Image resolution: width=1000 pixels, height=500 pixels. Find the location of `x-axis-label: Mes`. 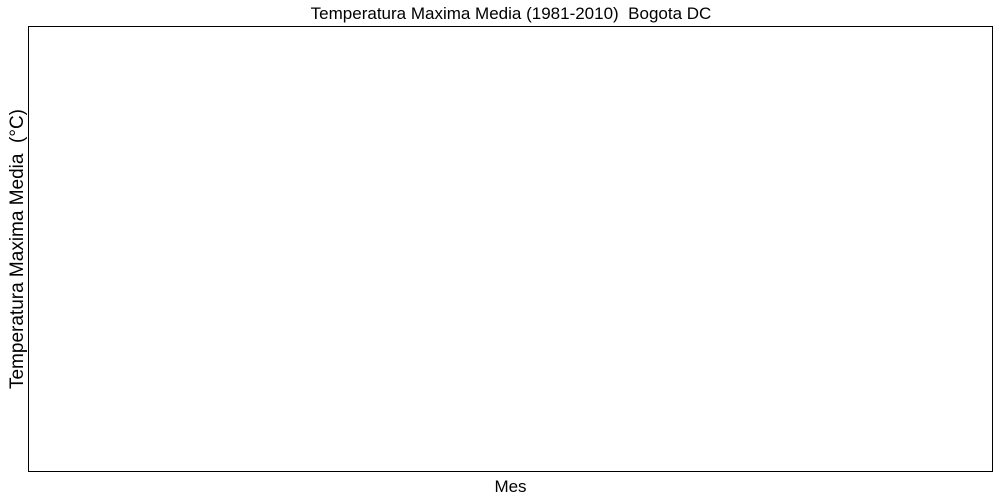

x-axis-label: Mes is located at coordinates (510, 486).